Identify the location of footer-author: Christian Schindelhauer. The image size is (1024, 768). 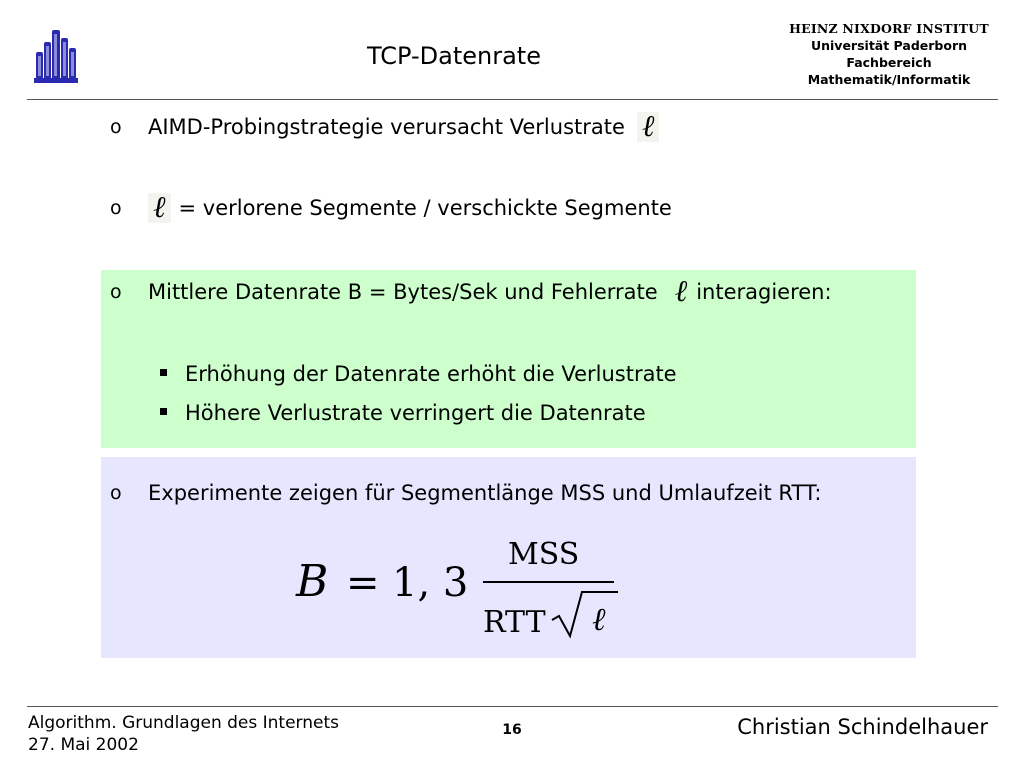
(862, 727).